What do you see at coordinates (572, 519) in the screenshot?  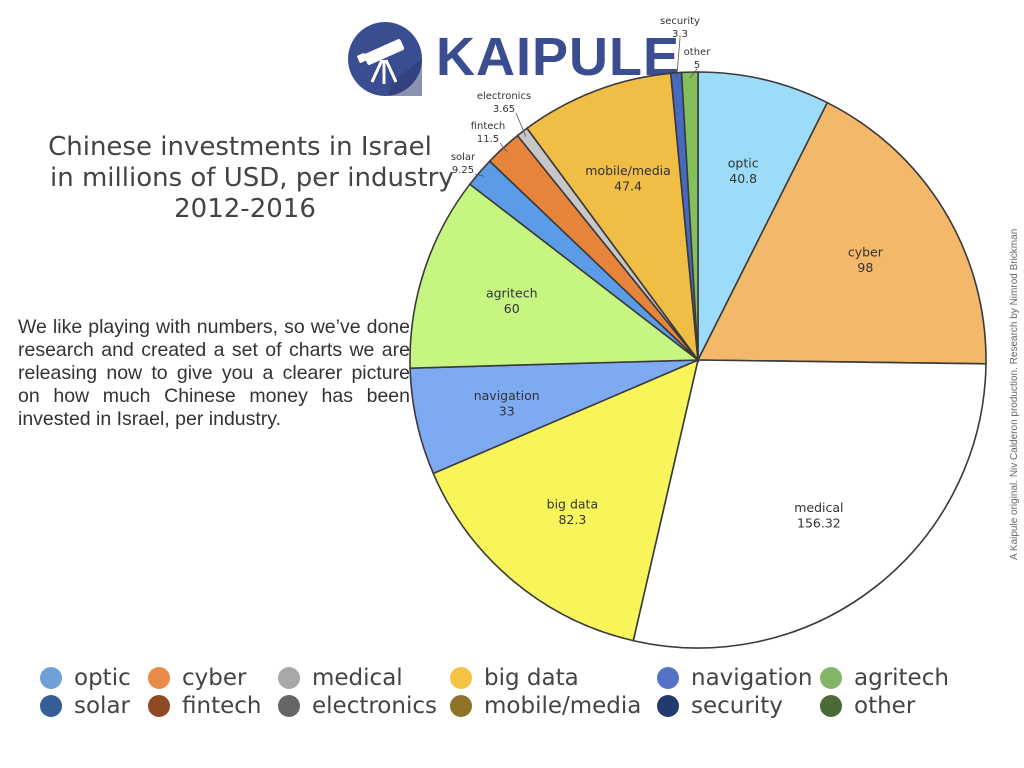 I see `slice-value-big-data: 82.3` at bounding box center [572, 519].